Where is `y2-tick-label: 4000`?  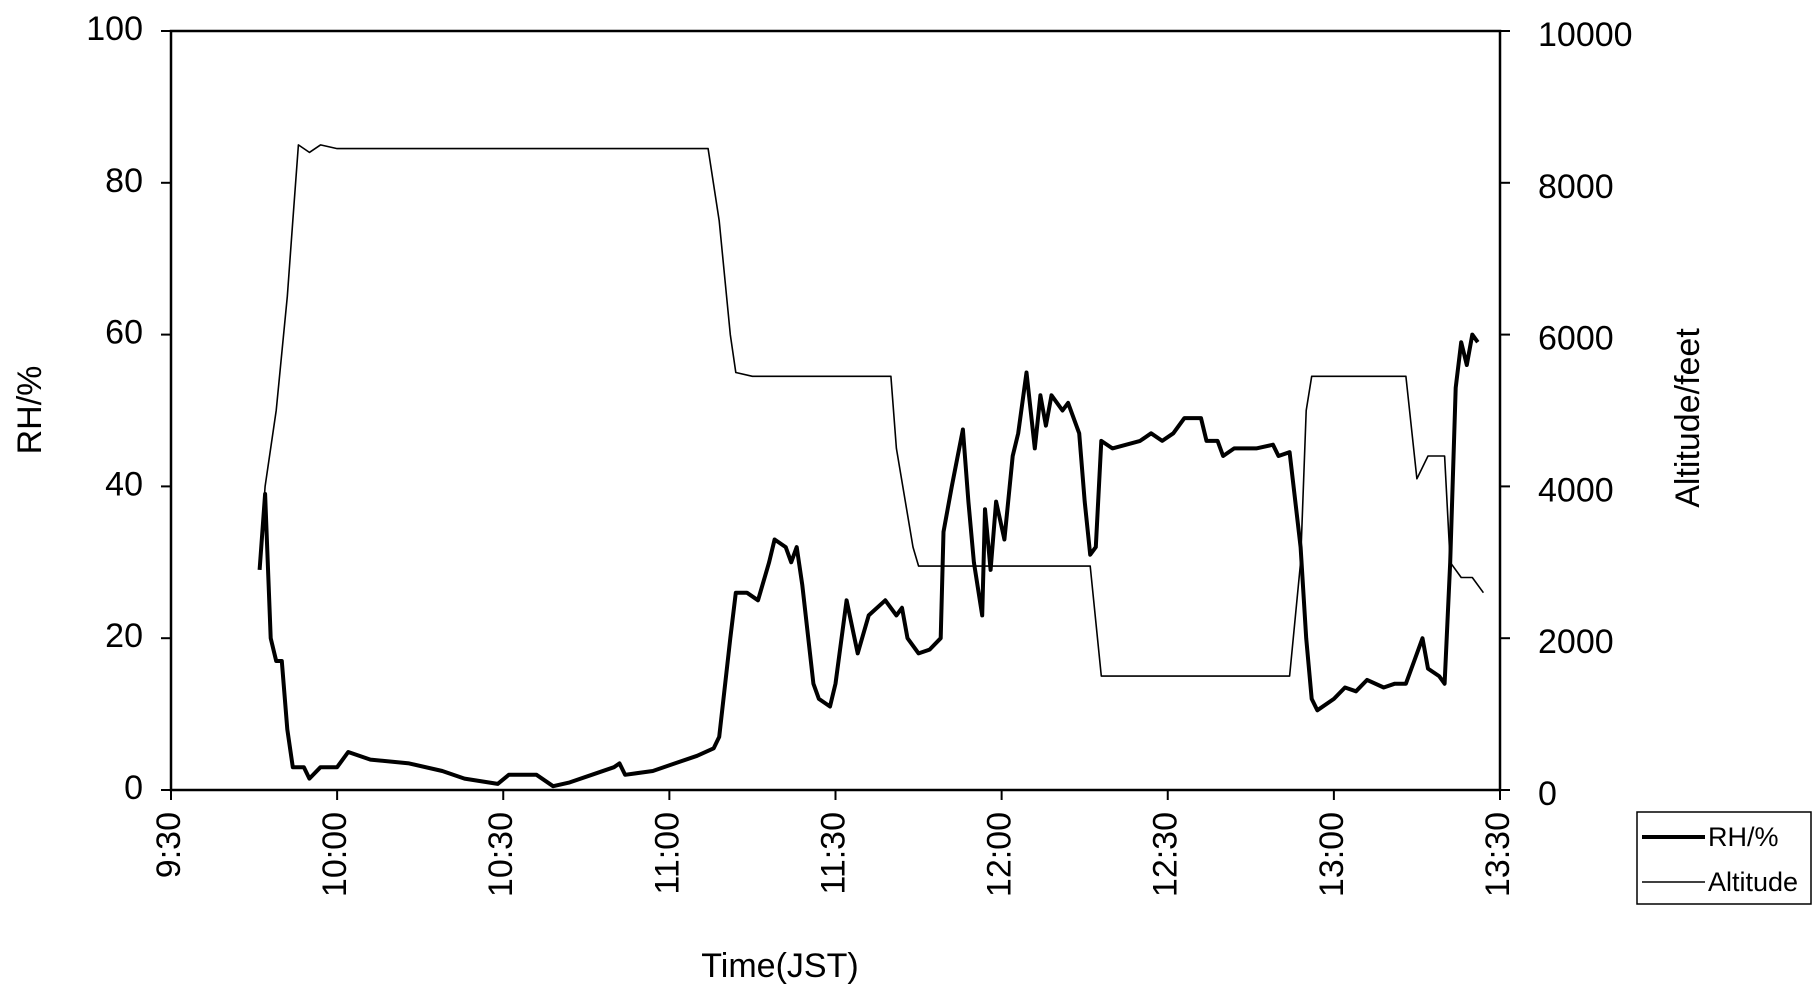
y2-tick-label: 4000 is located at coordinates (1576, 490).